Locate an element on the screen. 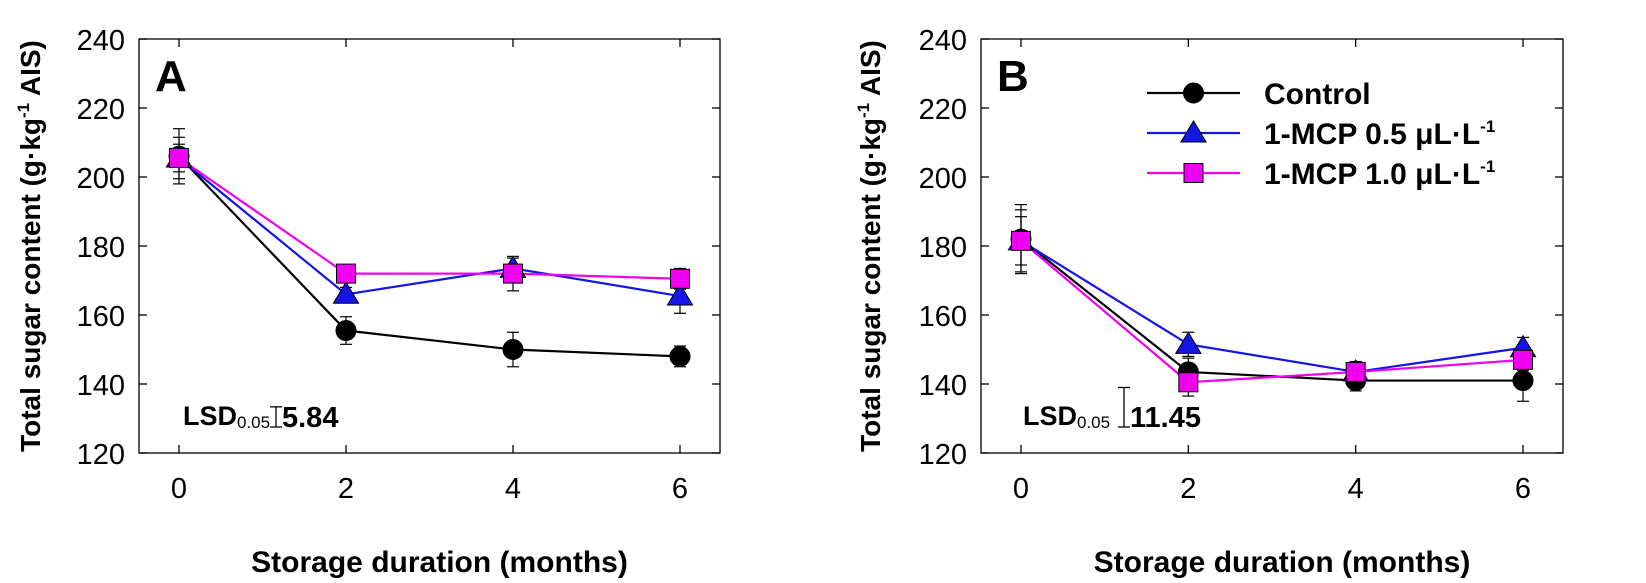 This screenshot has height=583, width=1646. legend-label-base: 1-MCP 0.5 μL·L is located at coordinates (1372, 134).